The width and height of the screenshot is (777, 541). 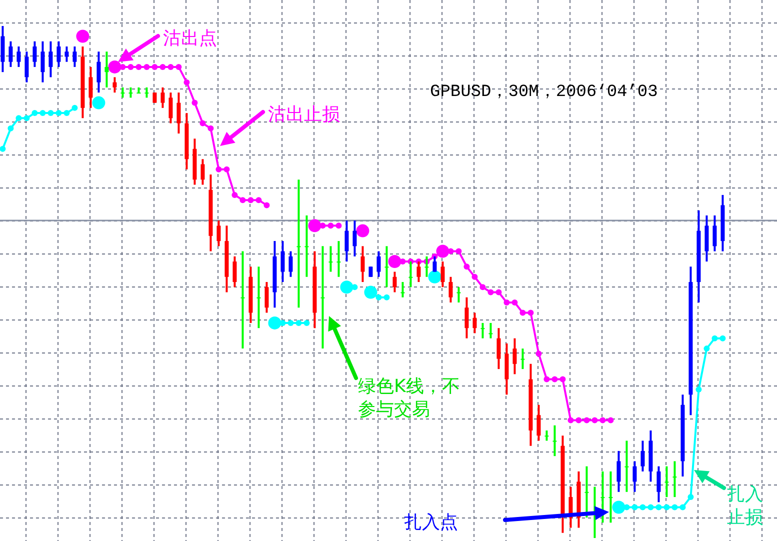 I want to click on annotation: 扎入点, so click(x=431, y=522).